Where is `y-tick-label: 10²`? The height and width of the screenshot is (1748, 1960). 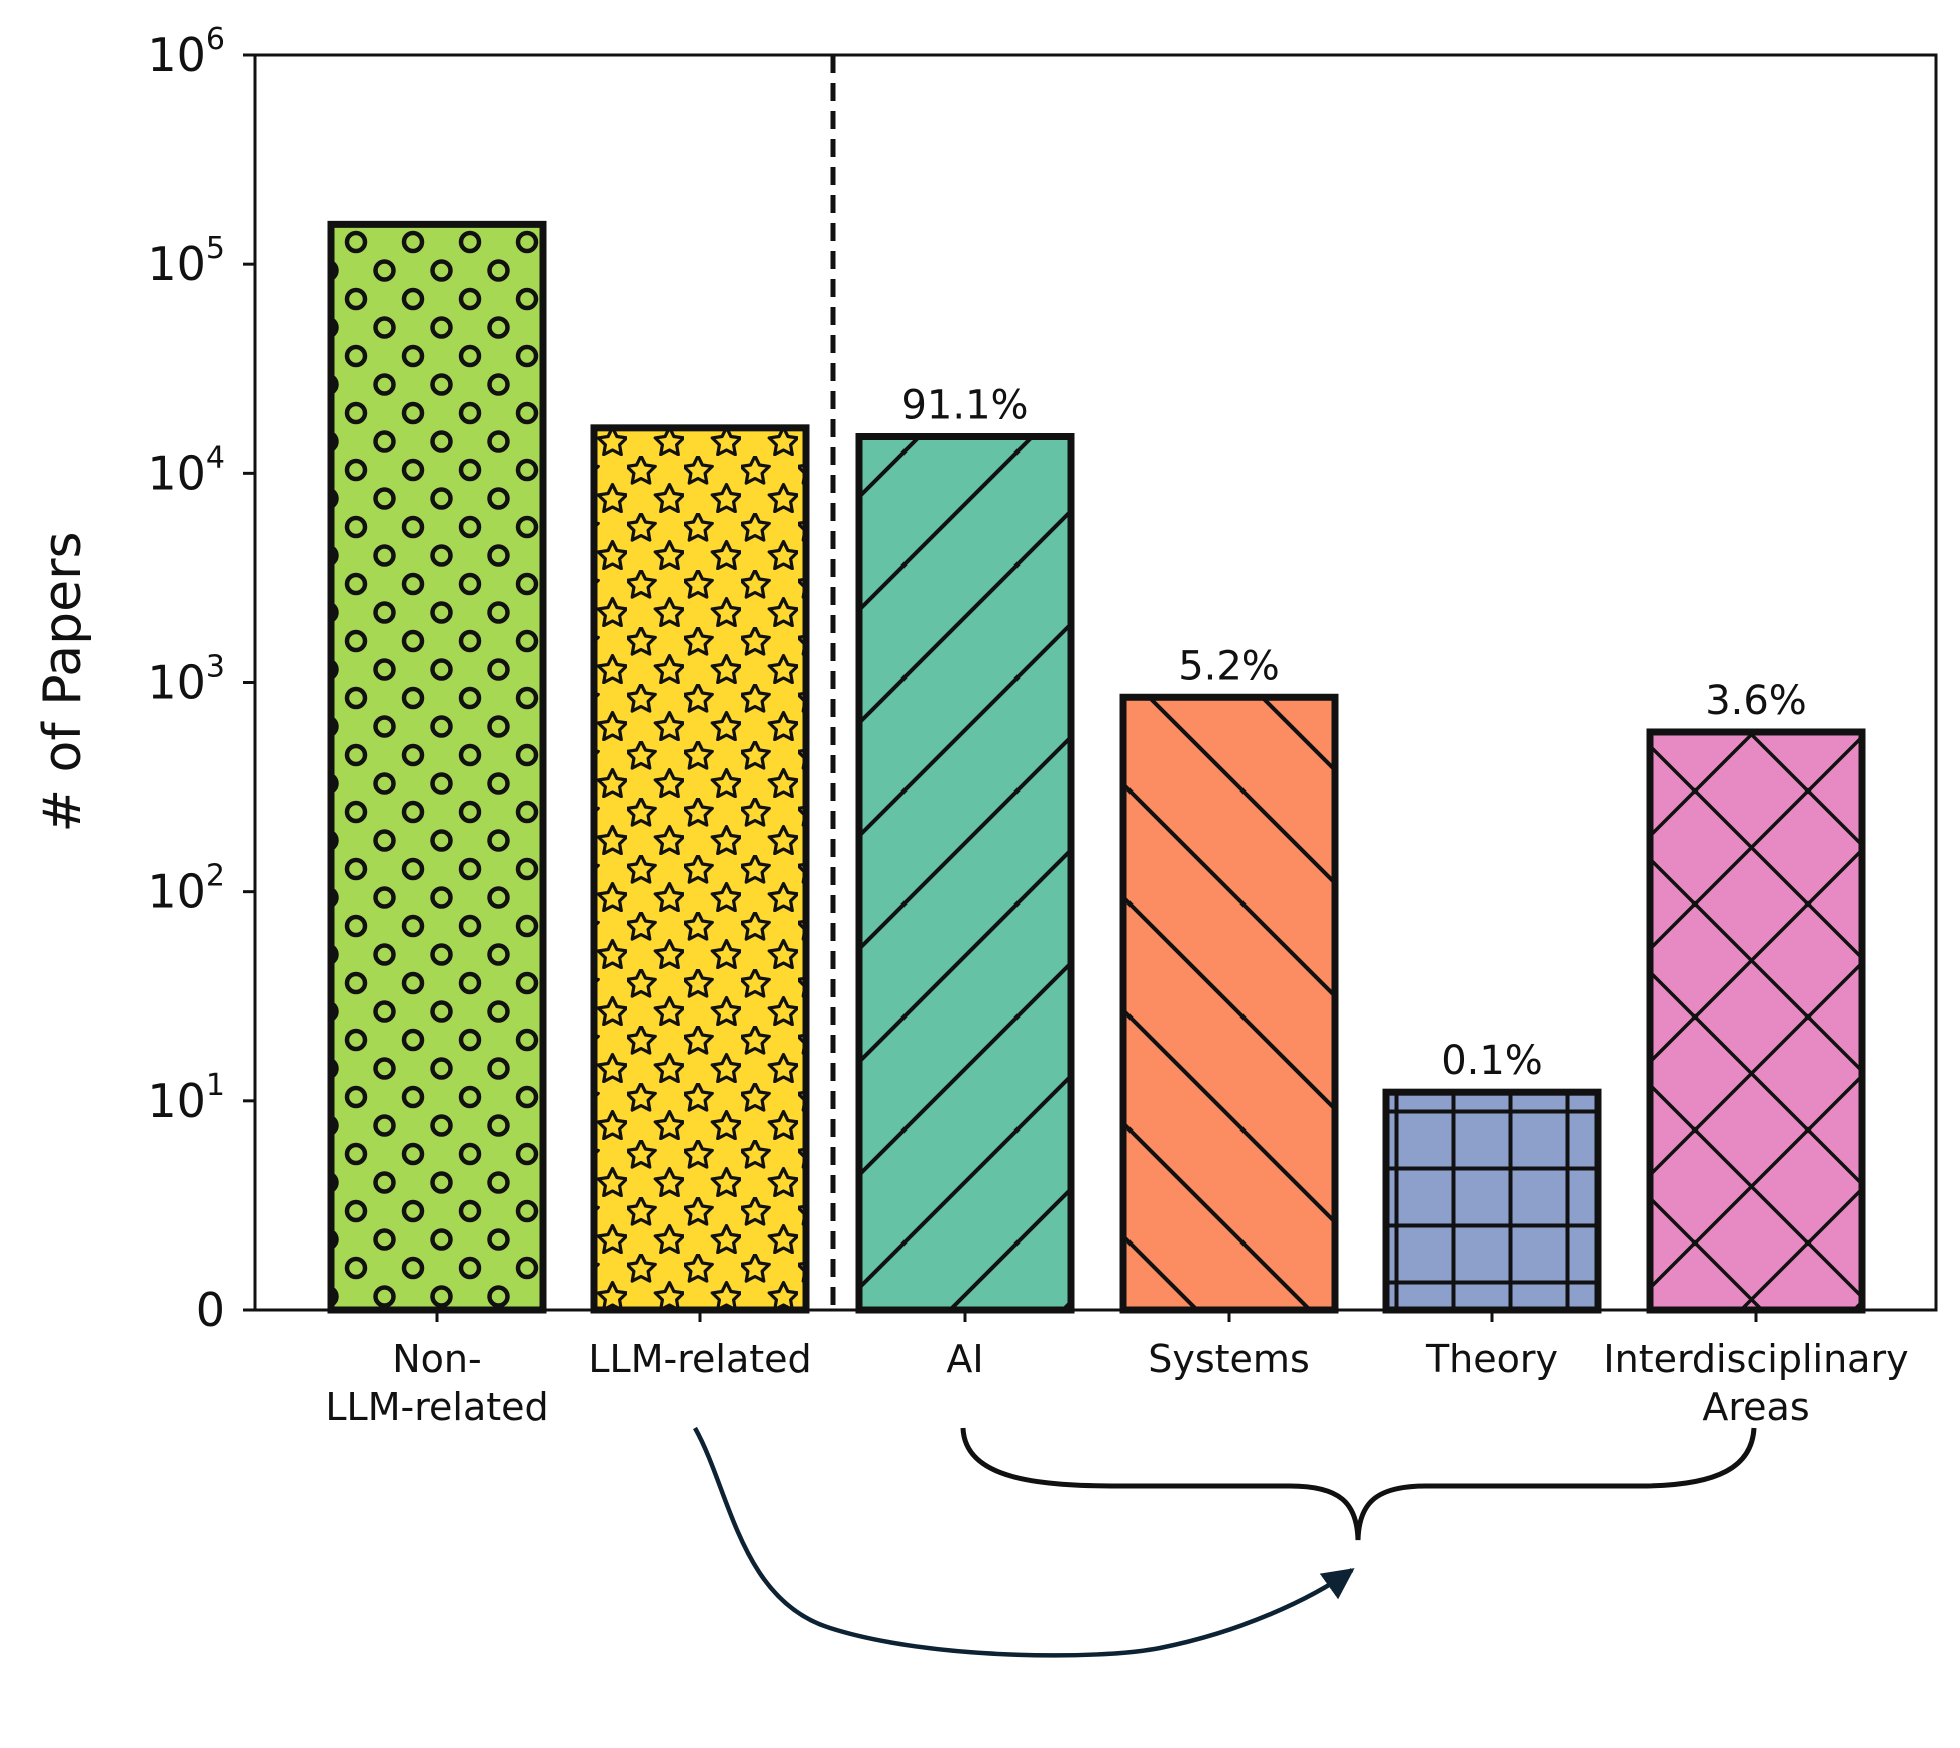 y-tick-label: 10² is located at coordinates (186, 889).